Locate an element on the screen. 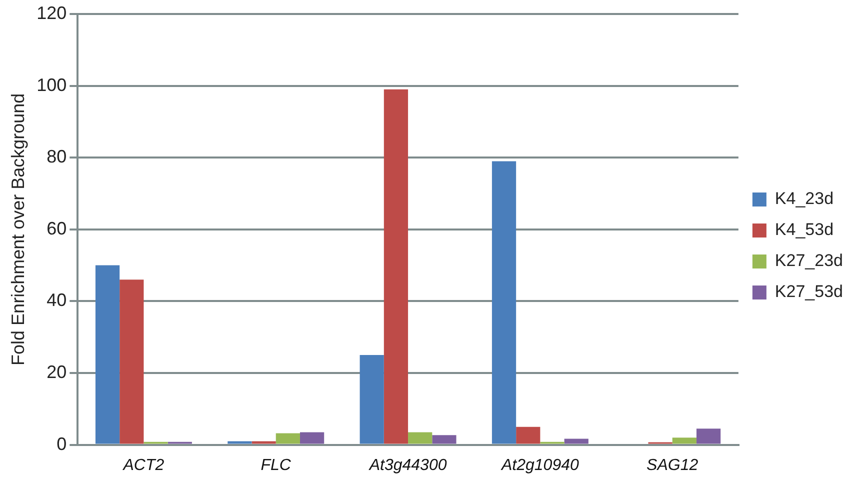 This screenshot has width=863, height=482. x-tick-label: FLC is located at coordinates (276, 465).